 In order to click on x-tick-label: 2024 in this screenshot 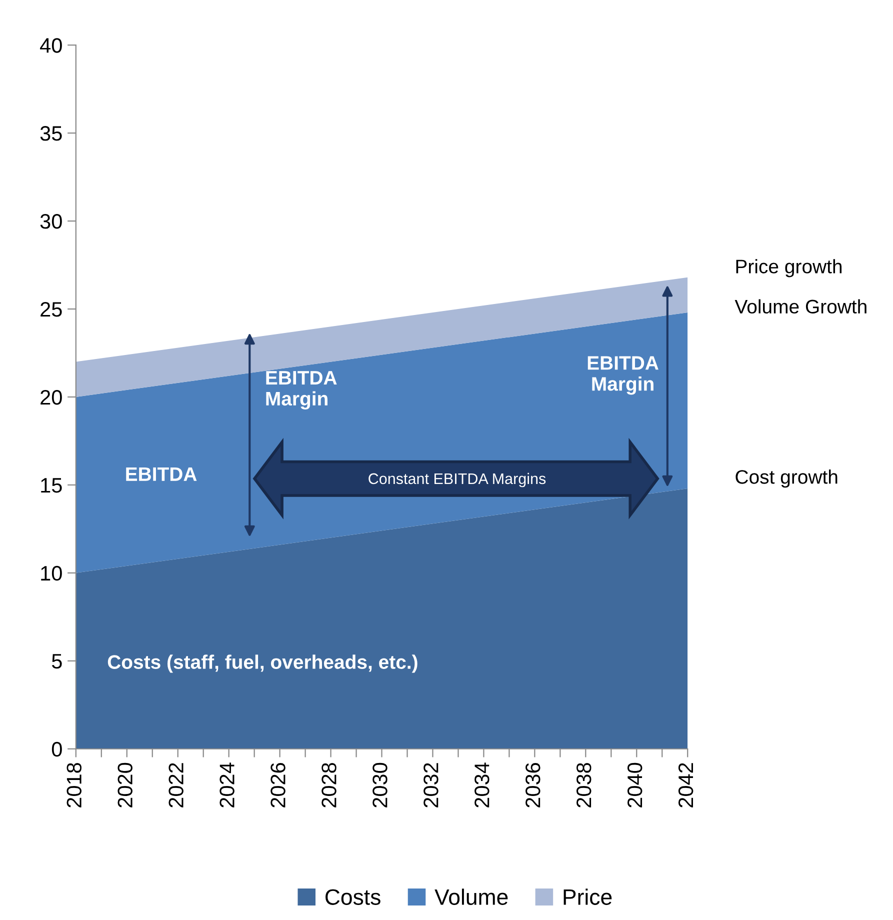, I will do `click(227, 785)`.